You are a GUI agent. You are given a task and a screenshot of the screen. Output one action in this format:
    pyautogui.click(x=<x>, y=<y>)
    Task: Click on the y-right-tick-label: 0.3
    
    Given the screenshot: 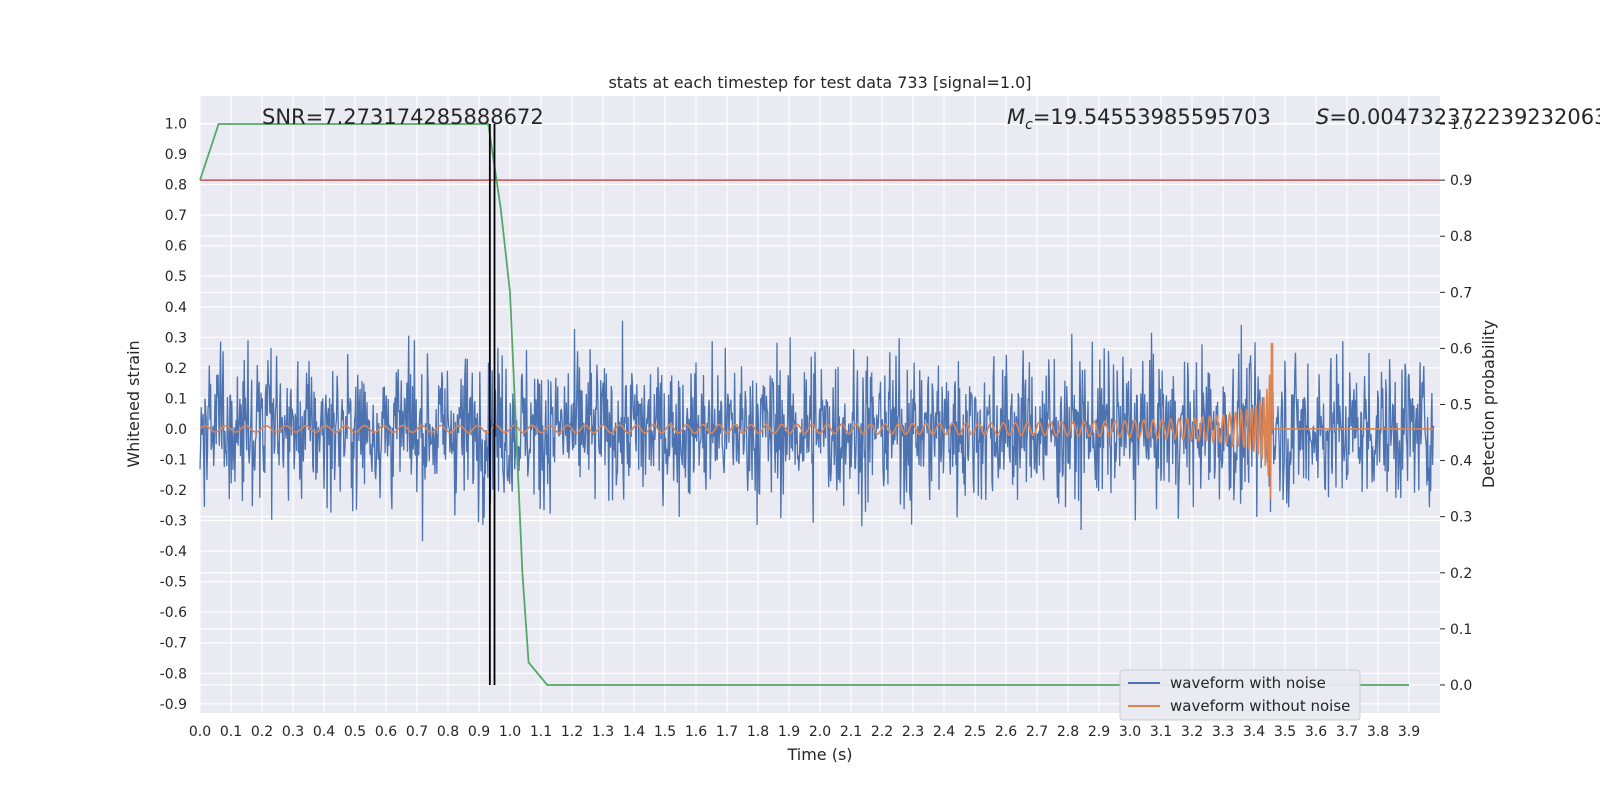 What is the action you would take?
    pyautogui.click(x=1461, y=518)
    